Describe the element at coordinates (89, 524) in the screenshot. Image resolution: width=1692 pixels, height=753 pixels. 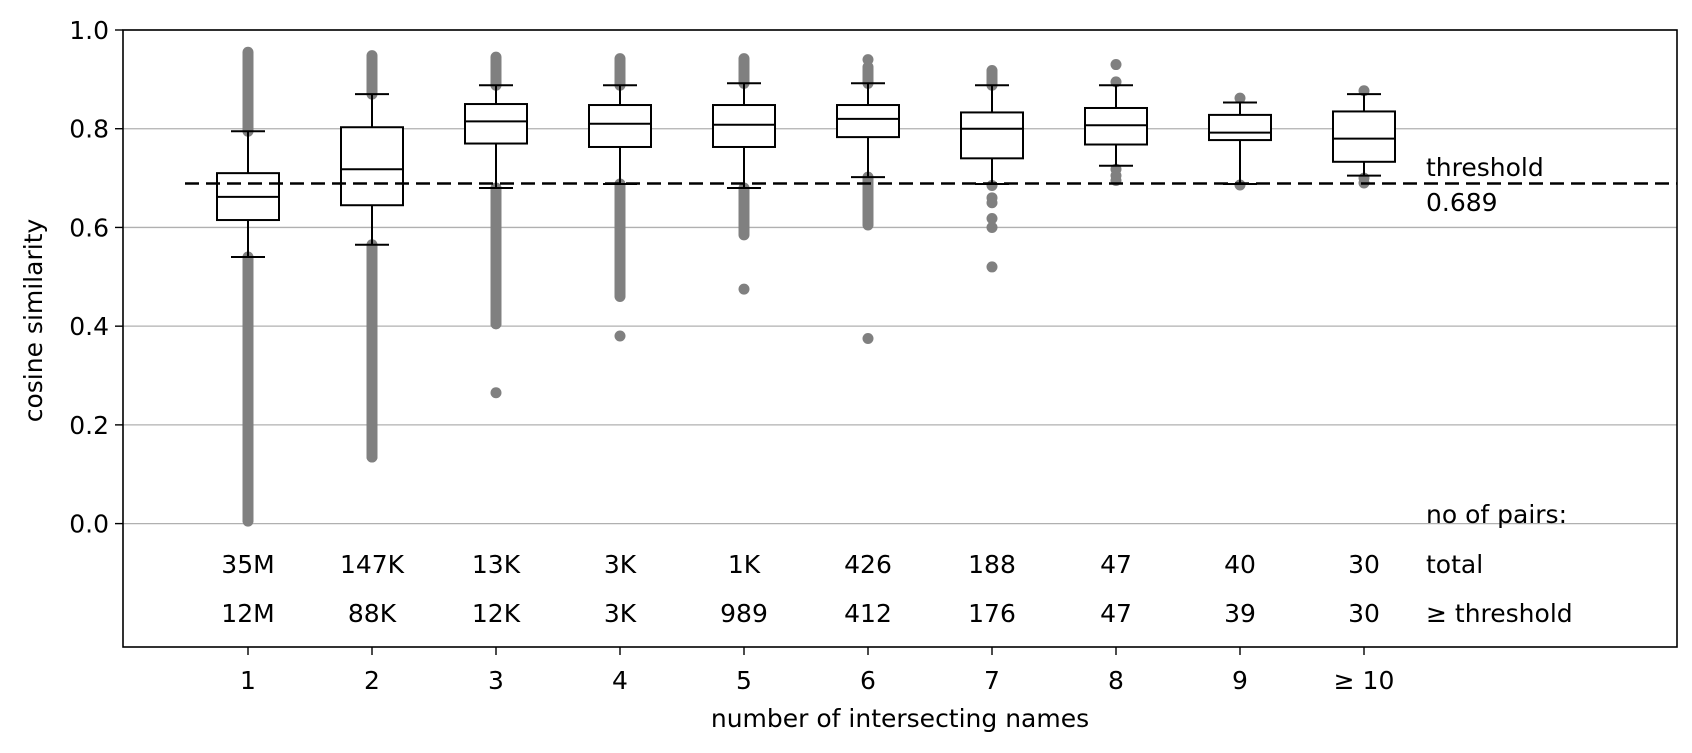
I see `y-tick-label: 0.0` at that location.